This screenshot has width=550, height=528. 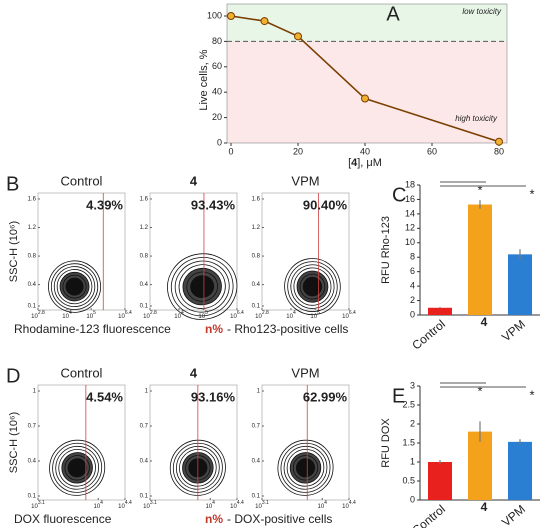 I want to click on y-tick-label: 0.7, so click(x=144, y=427).